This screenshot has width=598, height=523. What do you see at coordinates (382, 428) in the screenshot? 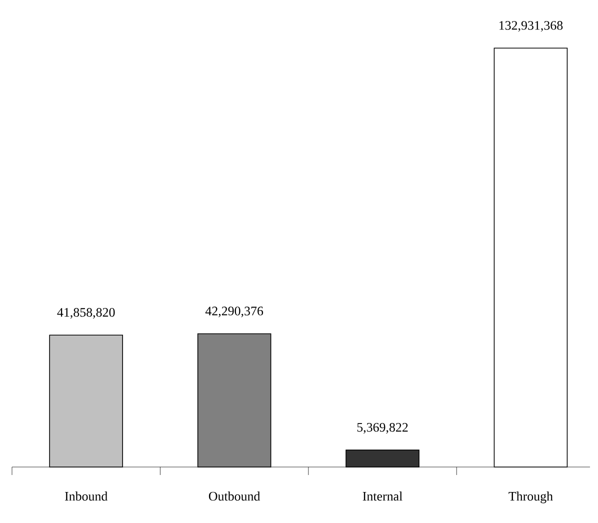
I see `data-label: 5,369,822` at bounding box center [382, 428].